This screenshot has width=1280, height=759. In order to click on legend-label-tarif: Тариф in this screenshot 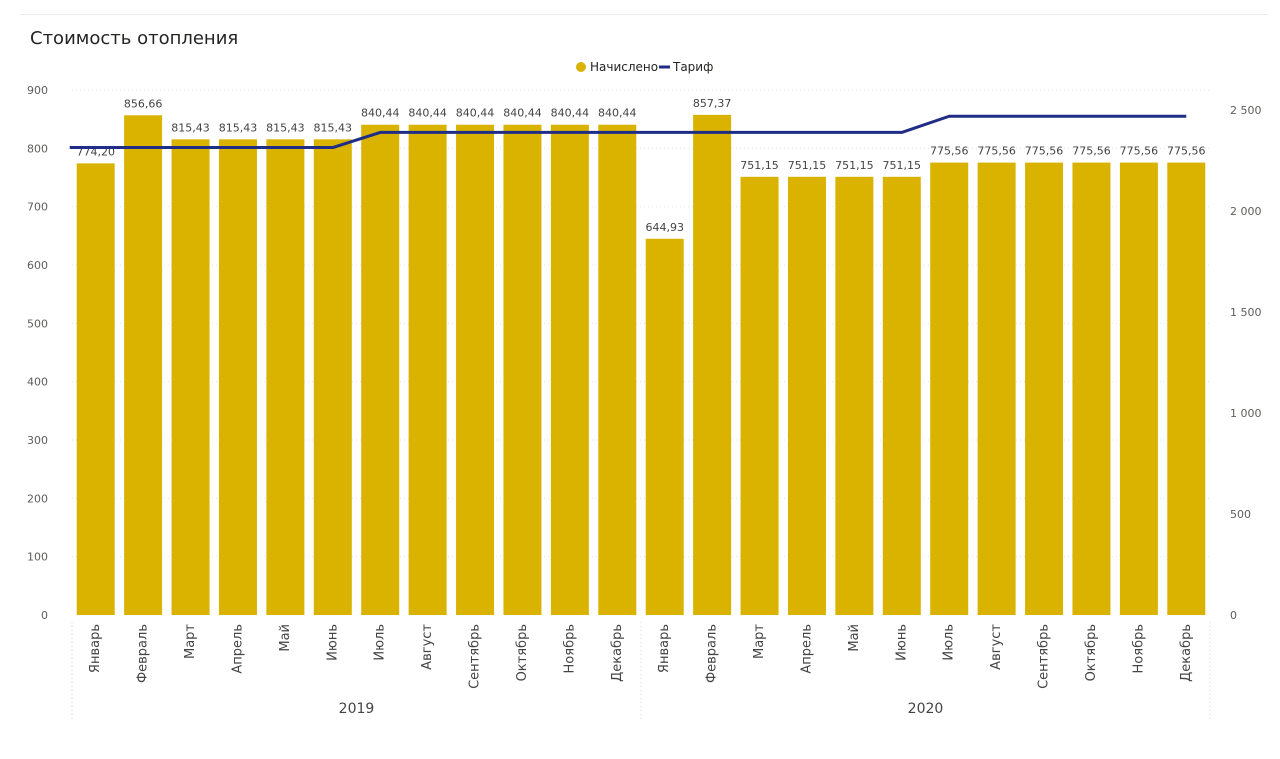, I will do `click(692, 67)`.